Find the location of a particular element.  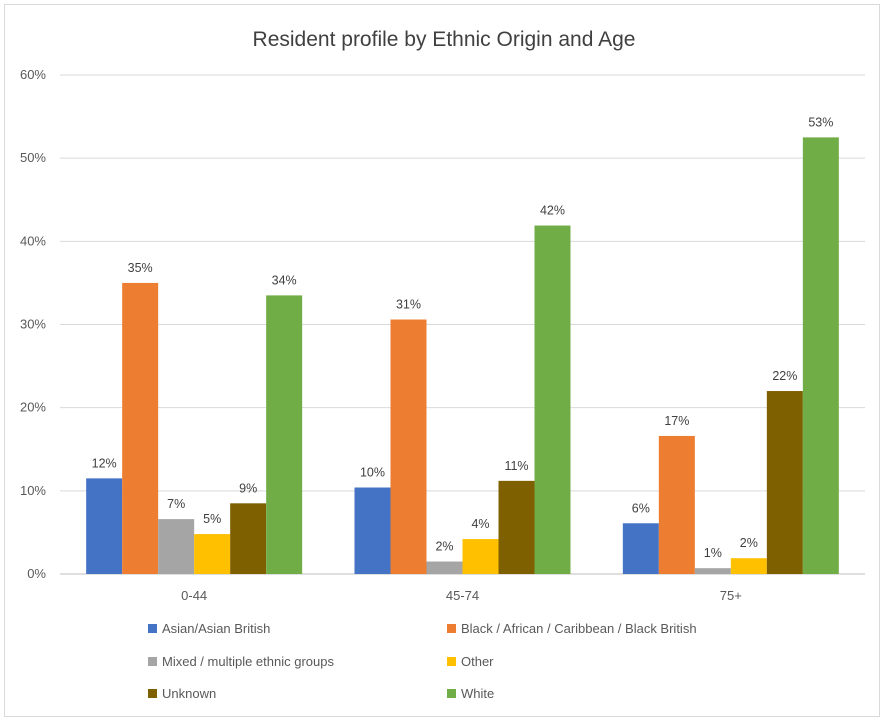

y-tick-label: 40% is located at coordinates (33, 240).